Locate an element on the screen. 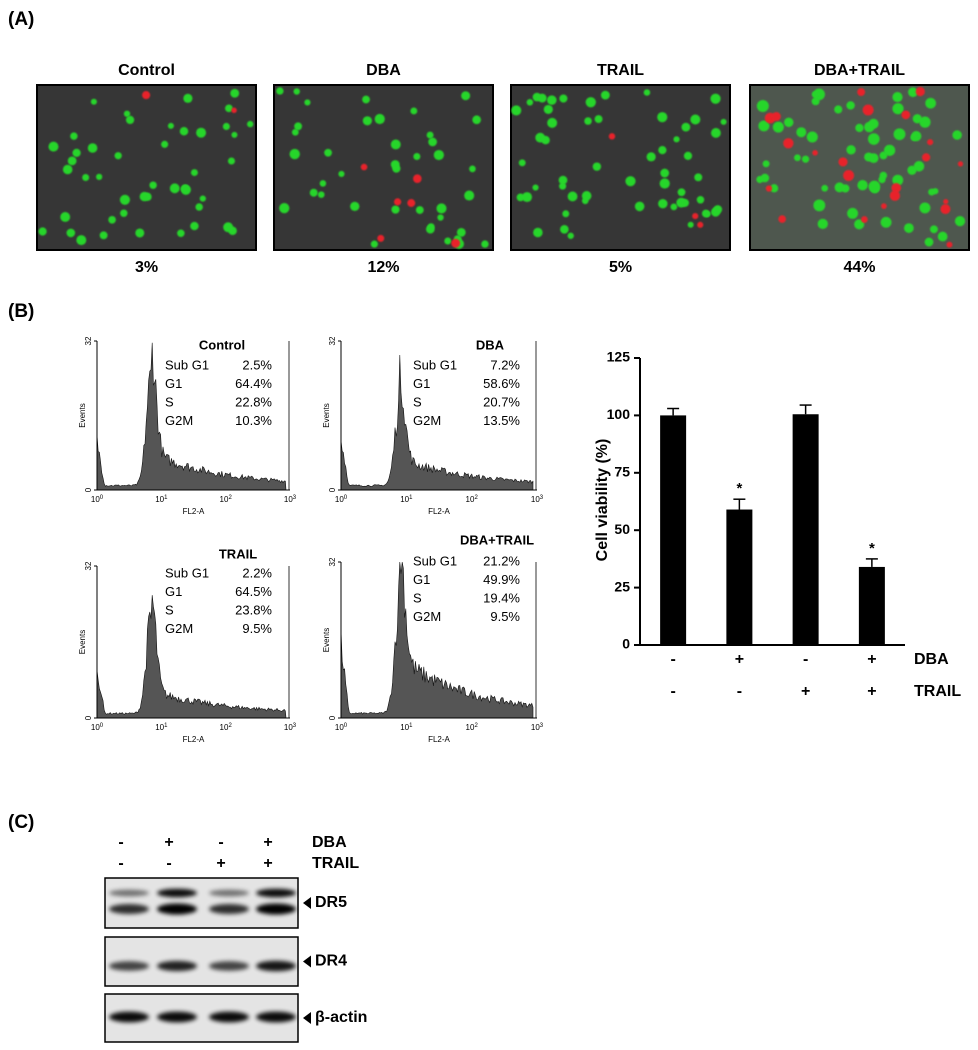  image-title: DBA is located at coordinates (383, 70).